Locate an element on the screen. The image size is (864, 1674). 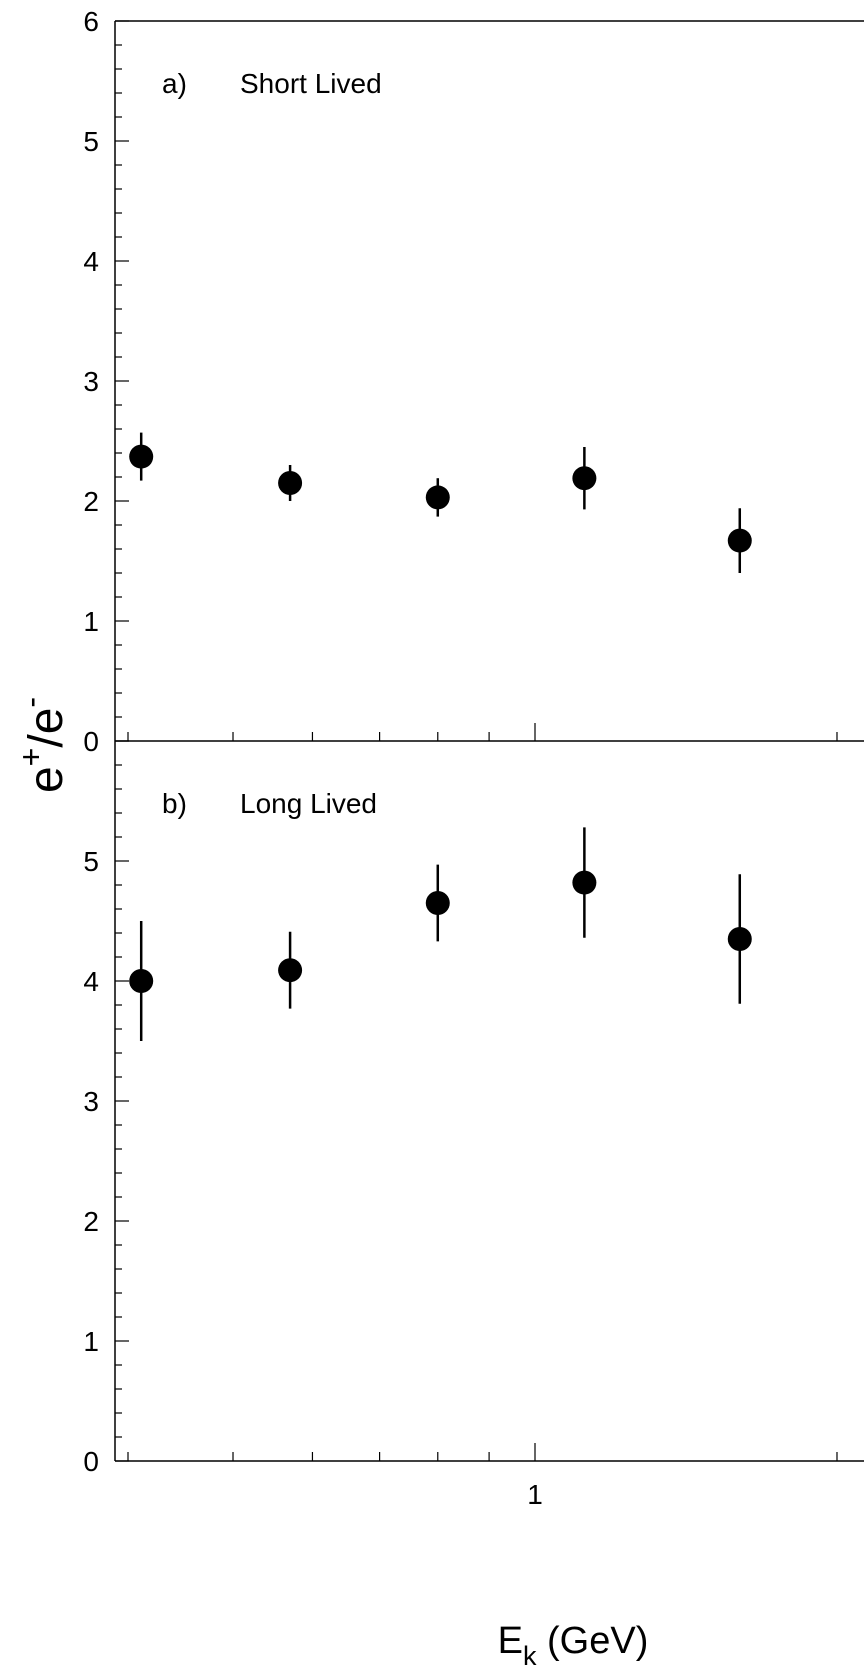
x-axis-label: Ek (GeV) is located at coordinates (573, 1645).